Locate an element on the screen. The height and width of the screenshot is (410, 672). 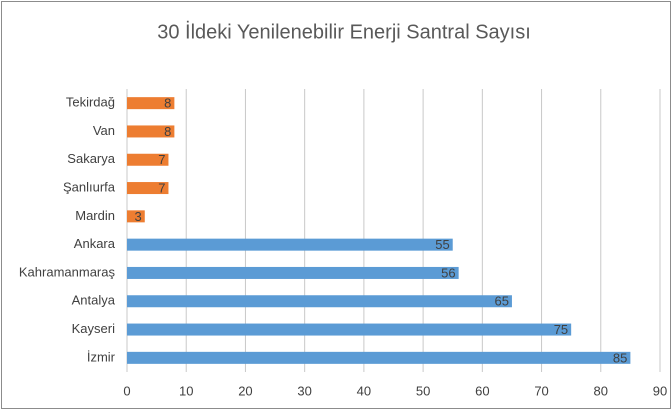
data-label: 55 is located at coordinates (442, 244).